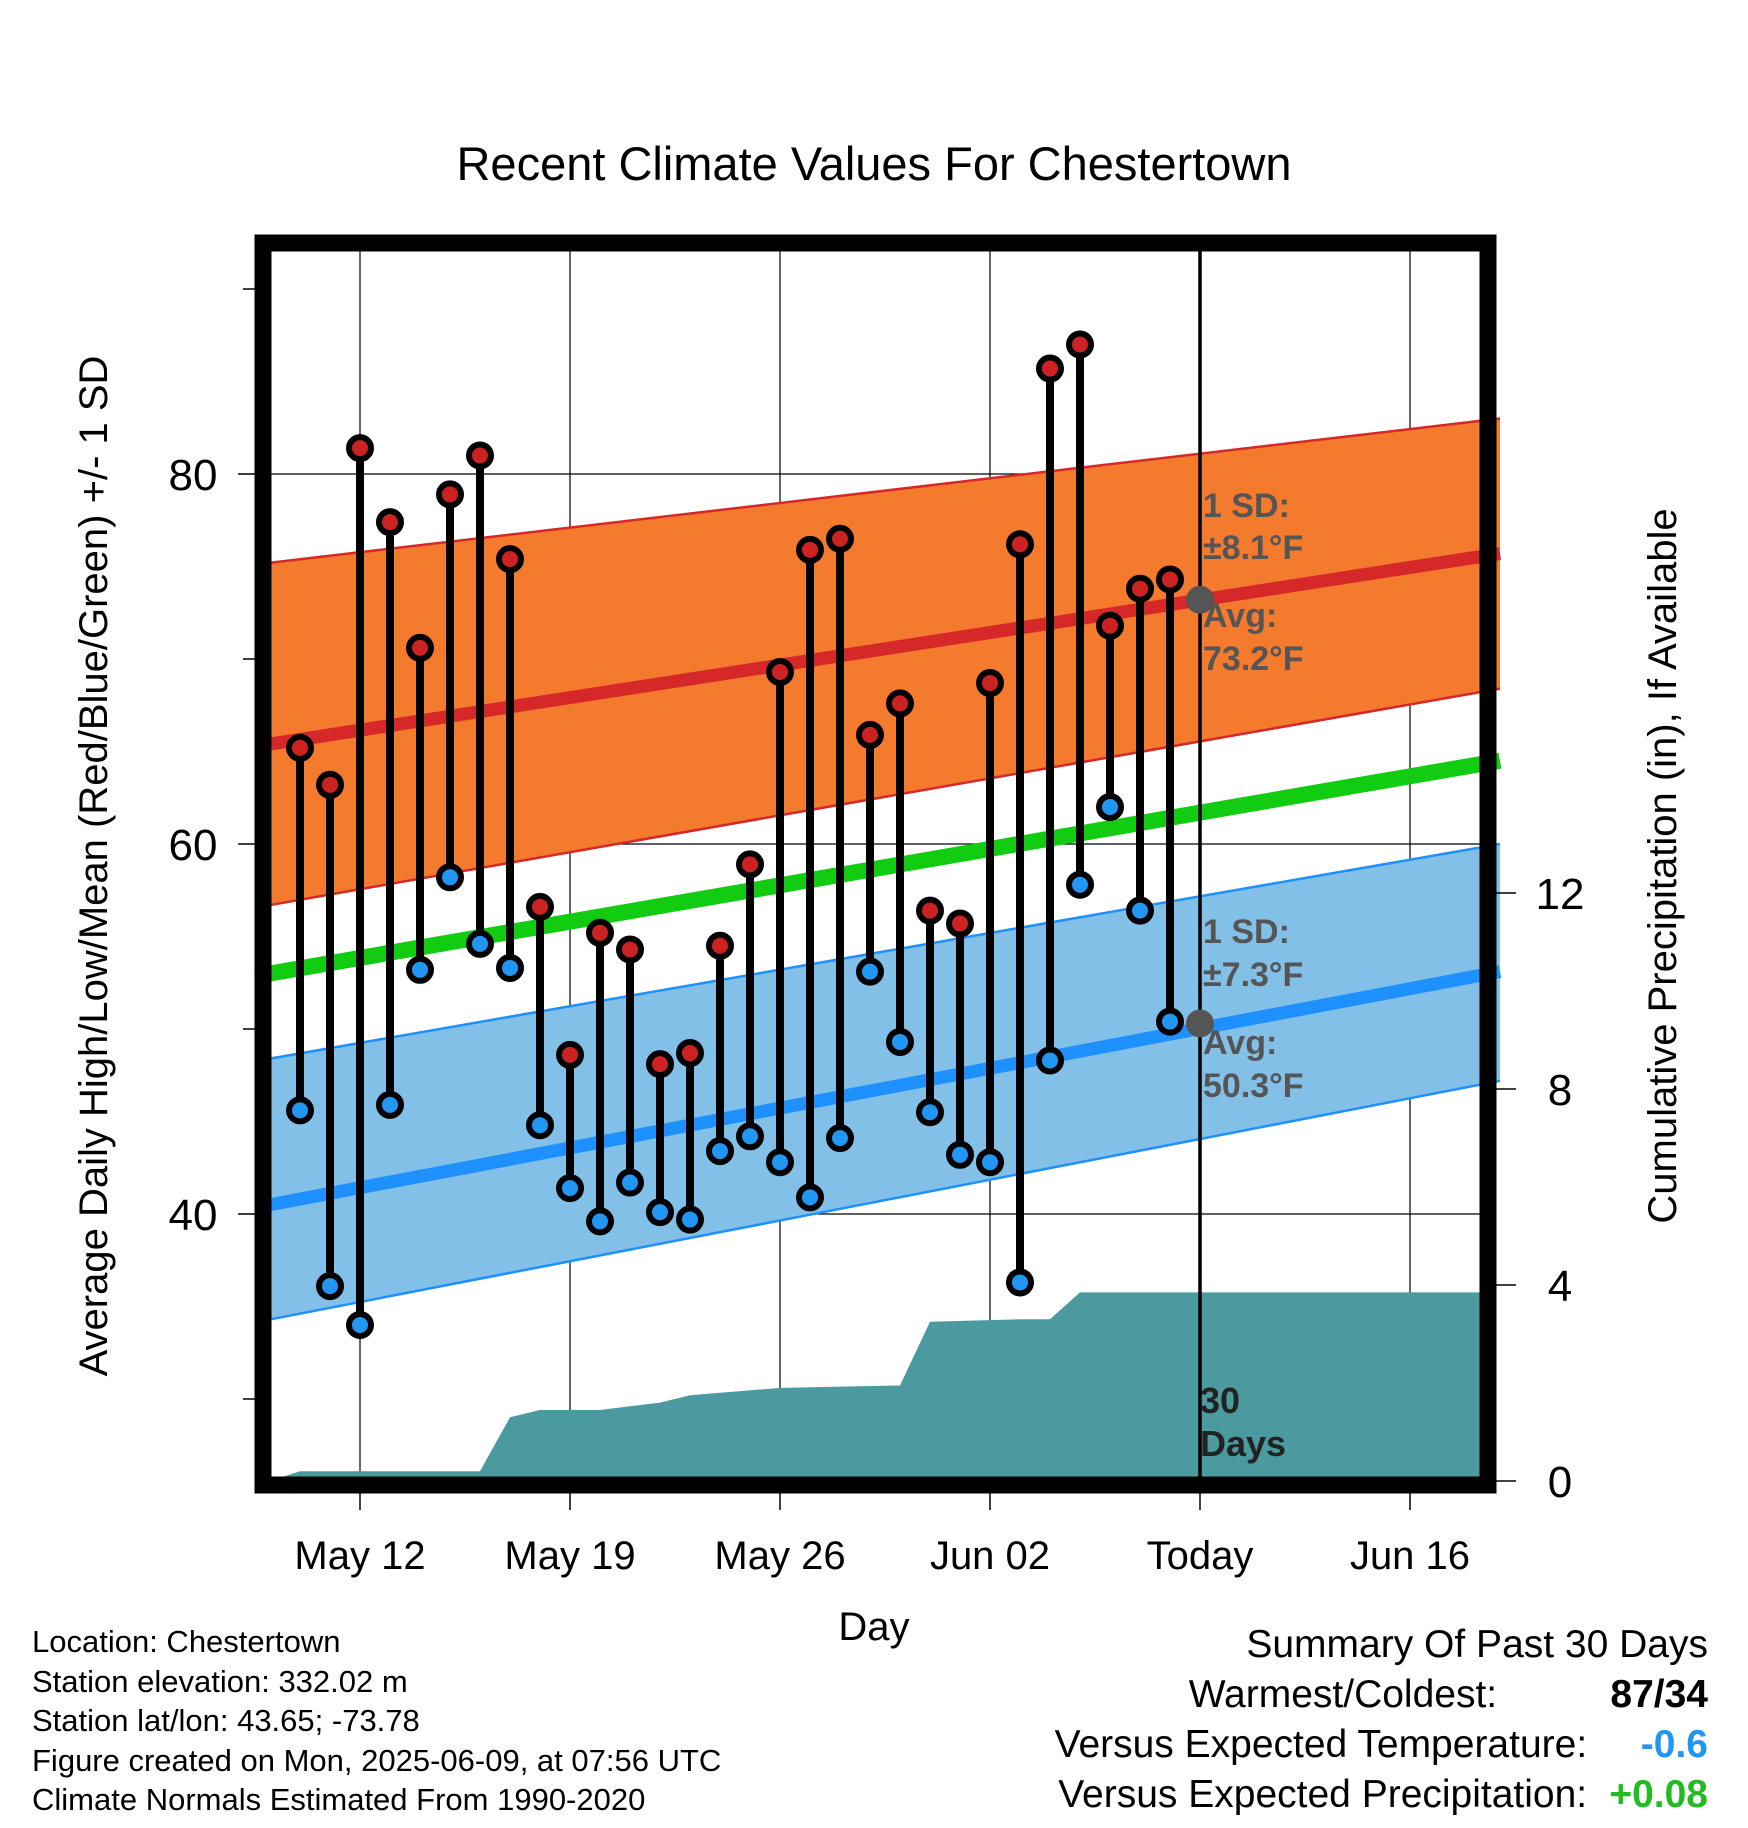 This screenshot has width=1748, height=1828. What do you see at coordinates (186, 1641) in the screenshot?
I see `location-text: Location: Chestertown` at bounding box center [186, 1641].